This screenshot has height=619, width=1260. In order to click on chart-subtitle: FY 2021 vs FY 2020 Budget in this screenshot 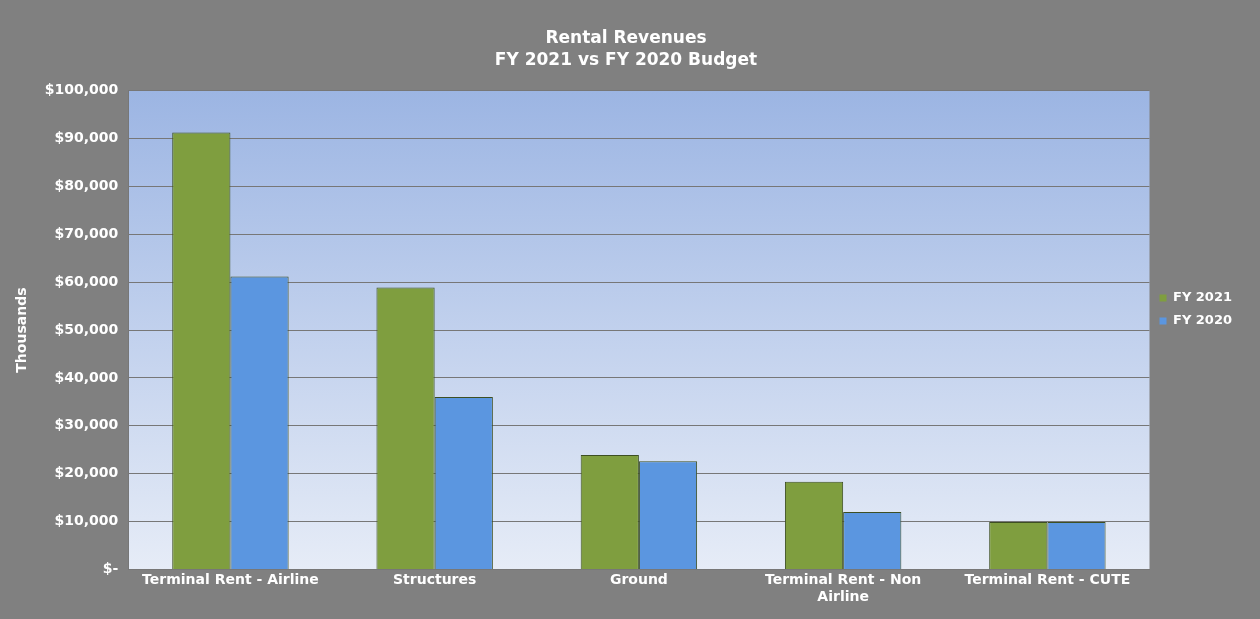, I will do `click(626, 59)`.